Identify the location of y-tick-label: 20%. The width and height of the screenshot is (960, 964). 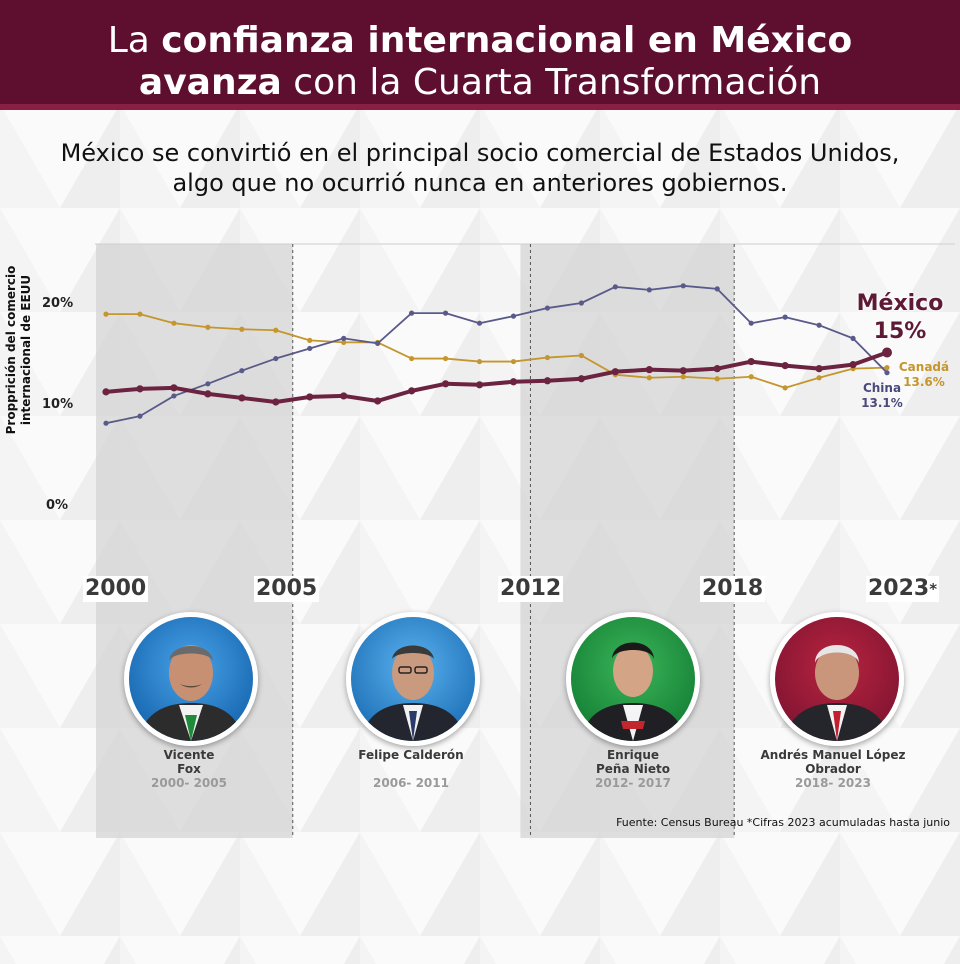
(58, 303).